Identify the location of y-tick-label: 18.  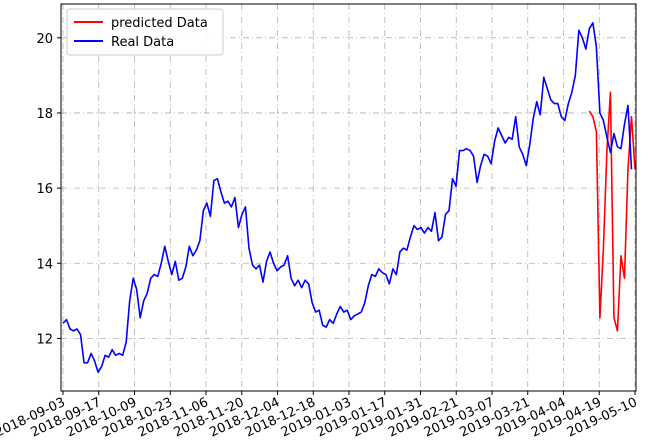
(44, 114).